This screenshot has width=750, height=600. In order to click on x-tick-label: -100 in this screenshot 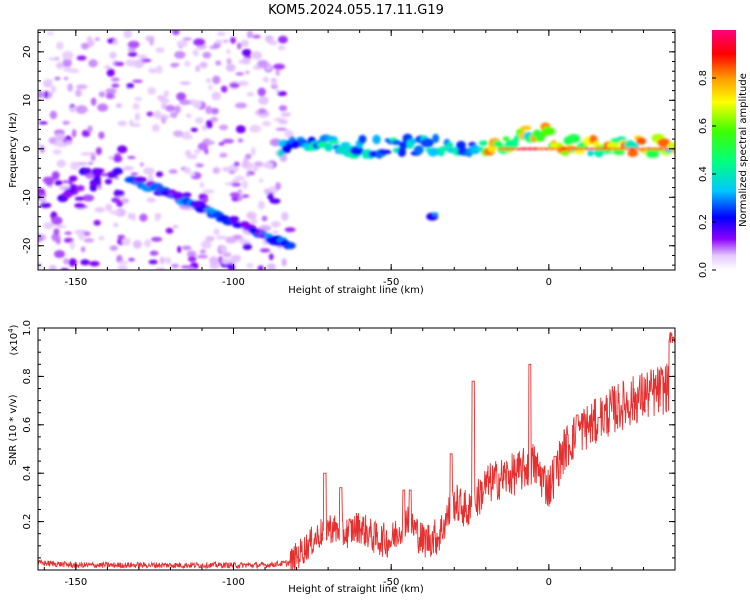, I will do `click(233, 582)`.